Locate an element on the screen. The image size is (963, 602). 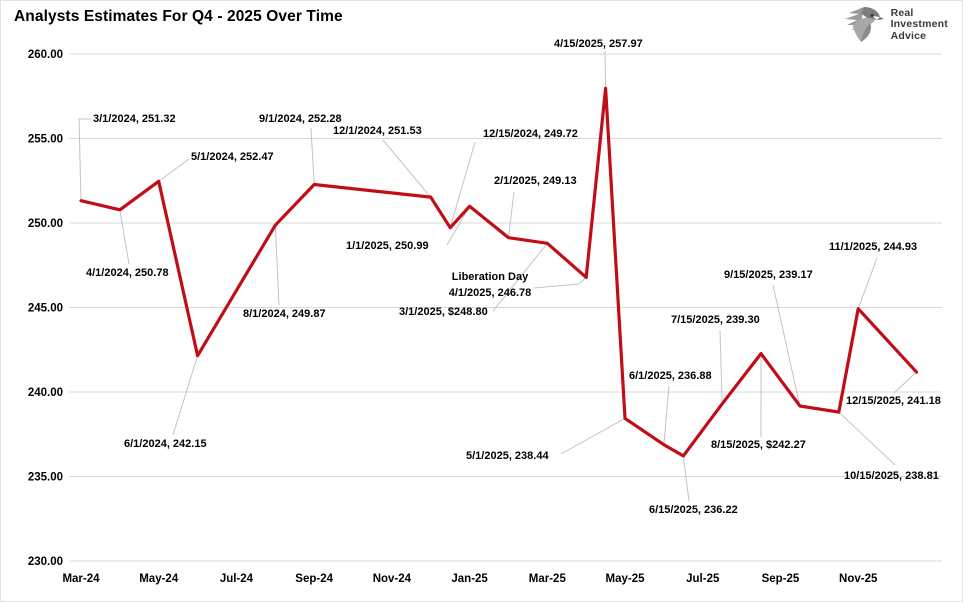
data-point-label: 8/1/2024, 249.87 is located at coordinates (284, 314).